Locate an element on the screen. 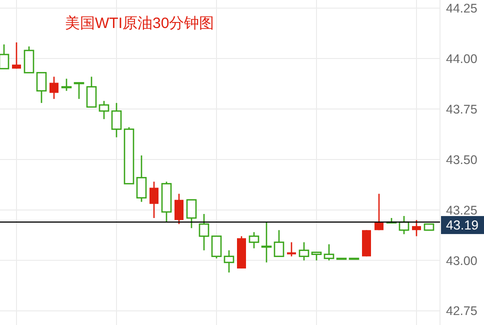 Image resolution: width=484 pixels, height=325 pixels. y-tick-label: 44.00 is located at coordinates (462, 59).